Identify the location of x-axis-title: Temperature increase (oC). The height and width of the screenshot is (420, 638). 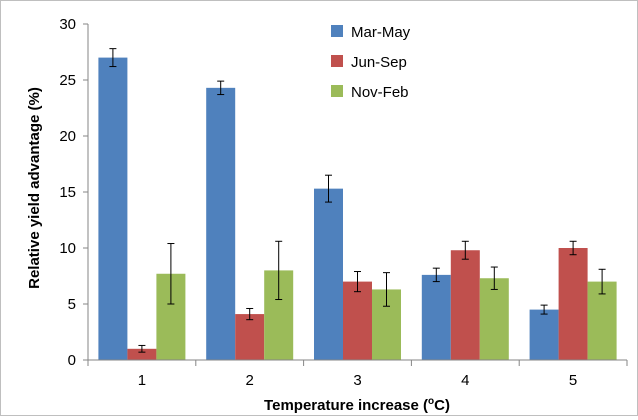
(357, 405).